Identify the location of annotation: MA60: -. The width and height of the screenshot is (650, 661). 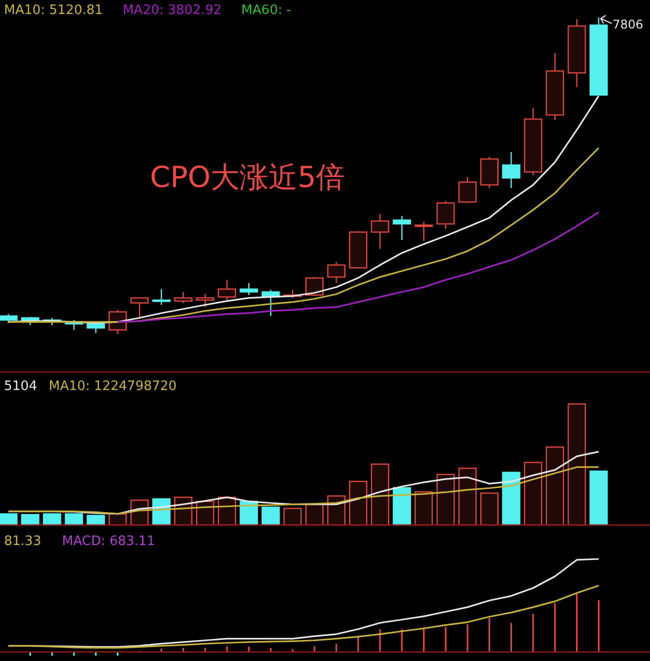
(266, 10).